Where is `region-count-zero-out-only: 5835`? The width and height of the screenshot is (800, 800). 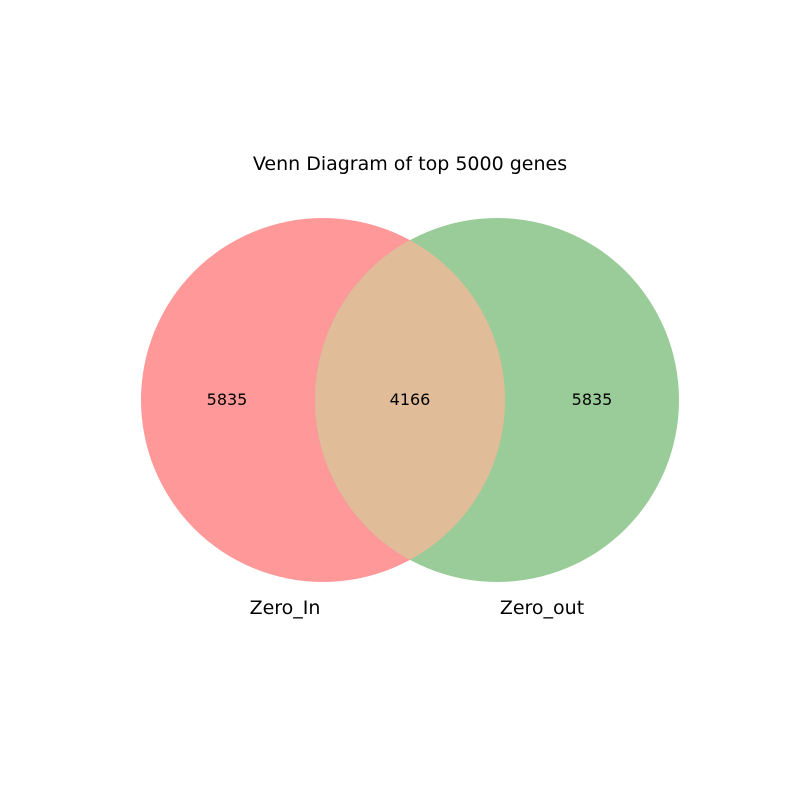 region-count-zero-out-only: 5835 is located at coordinates (592, 399).